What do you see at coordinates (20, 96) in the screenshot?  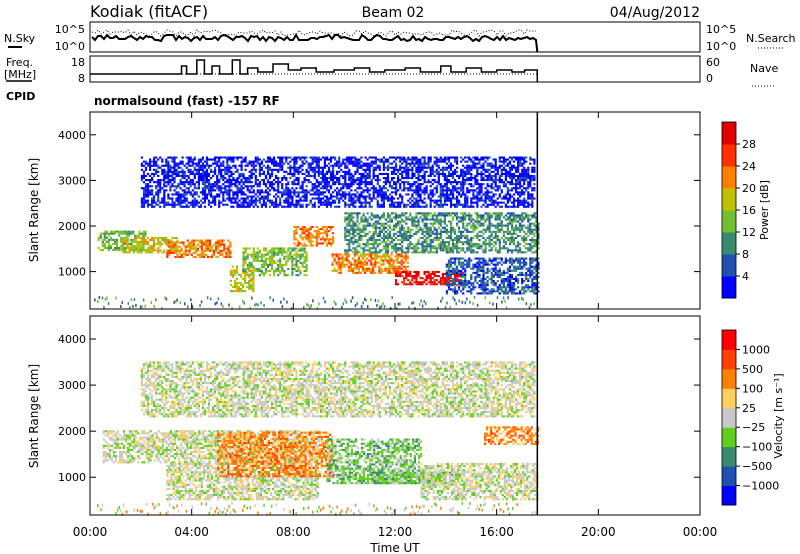 I see `cpid-label: CPID` at bounding box center [20, 96].